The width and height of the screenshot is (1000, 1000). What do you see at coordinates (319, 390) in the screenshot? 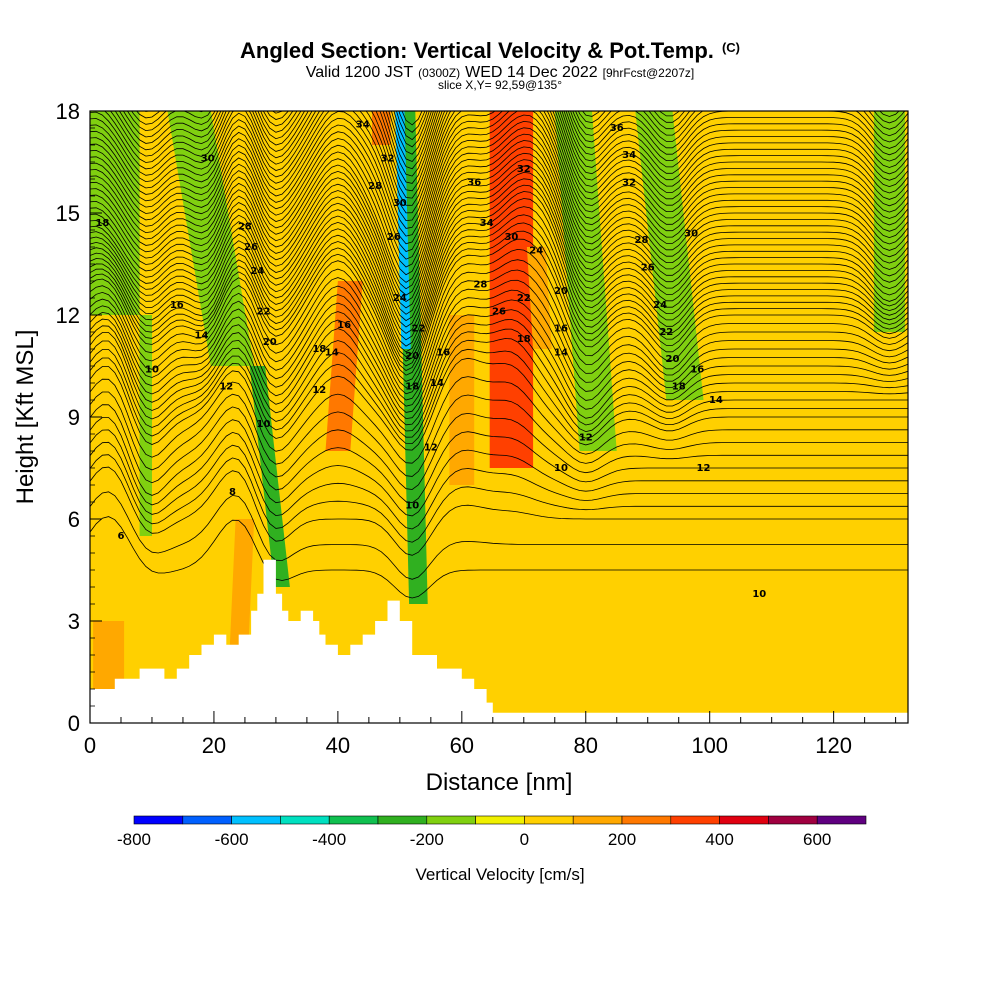
I see `contour-label-17: 12` at bounding box center [319, 390].